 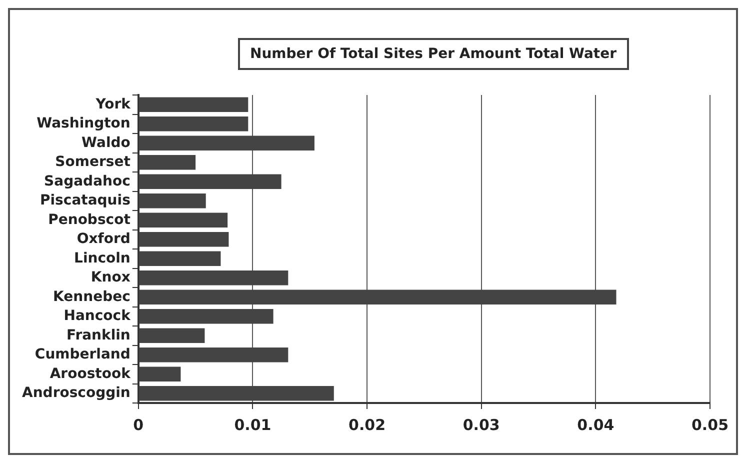 What do you see at coordinates (595, 425) in the screenshot?
I see `x-tick-label: 0.04` at bounding box center [595, 425].